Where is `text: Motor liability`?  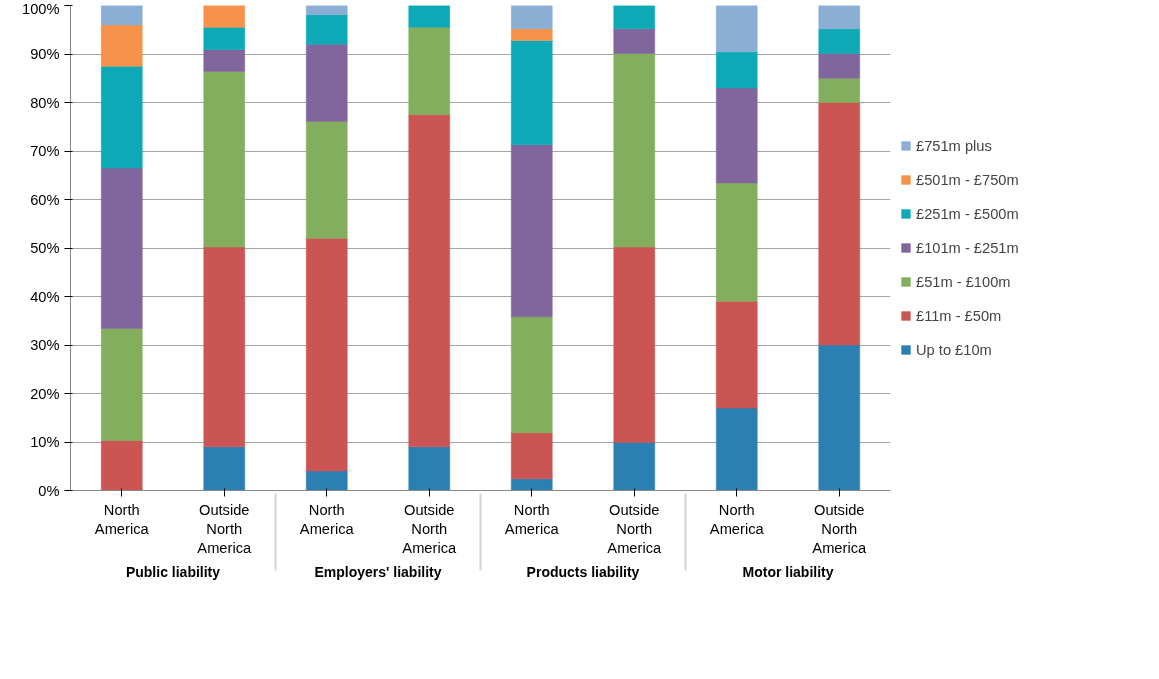 text: Motor liability is located at coordinates (788, 571).